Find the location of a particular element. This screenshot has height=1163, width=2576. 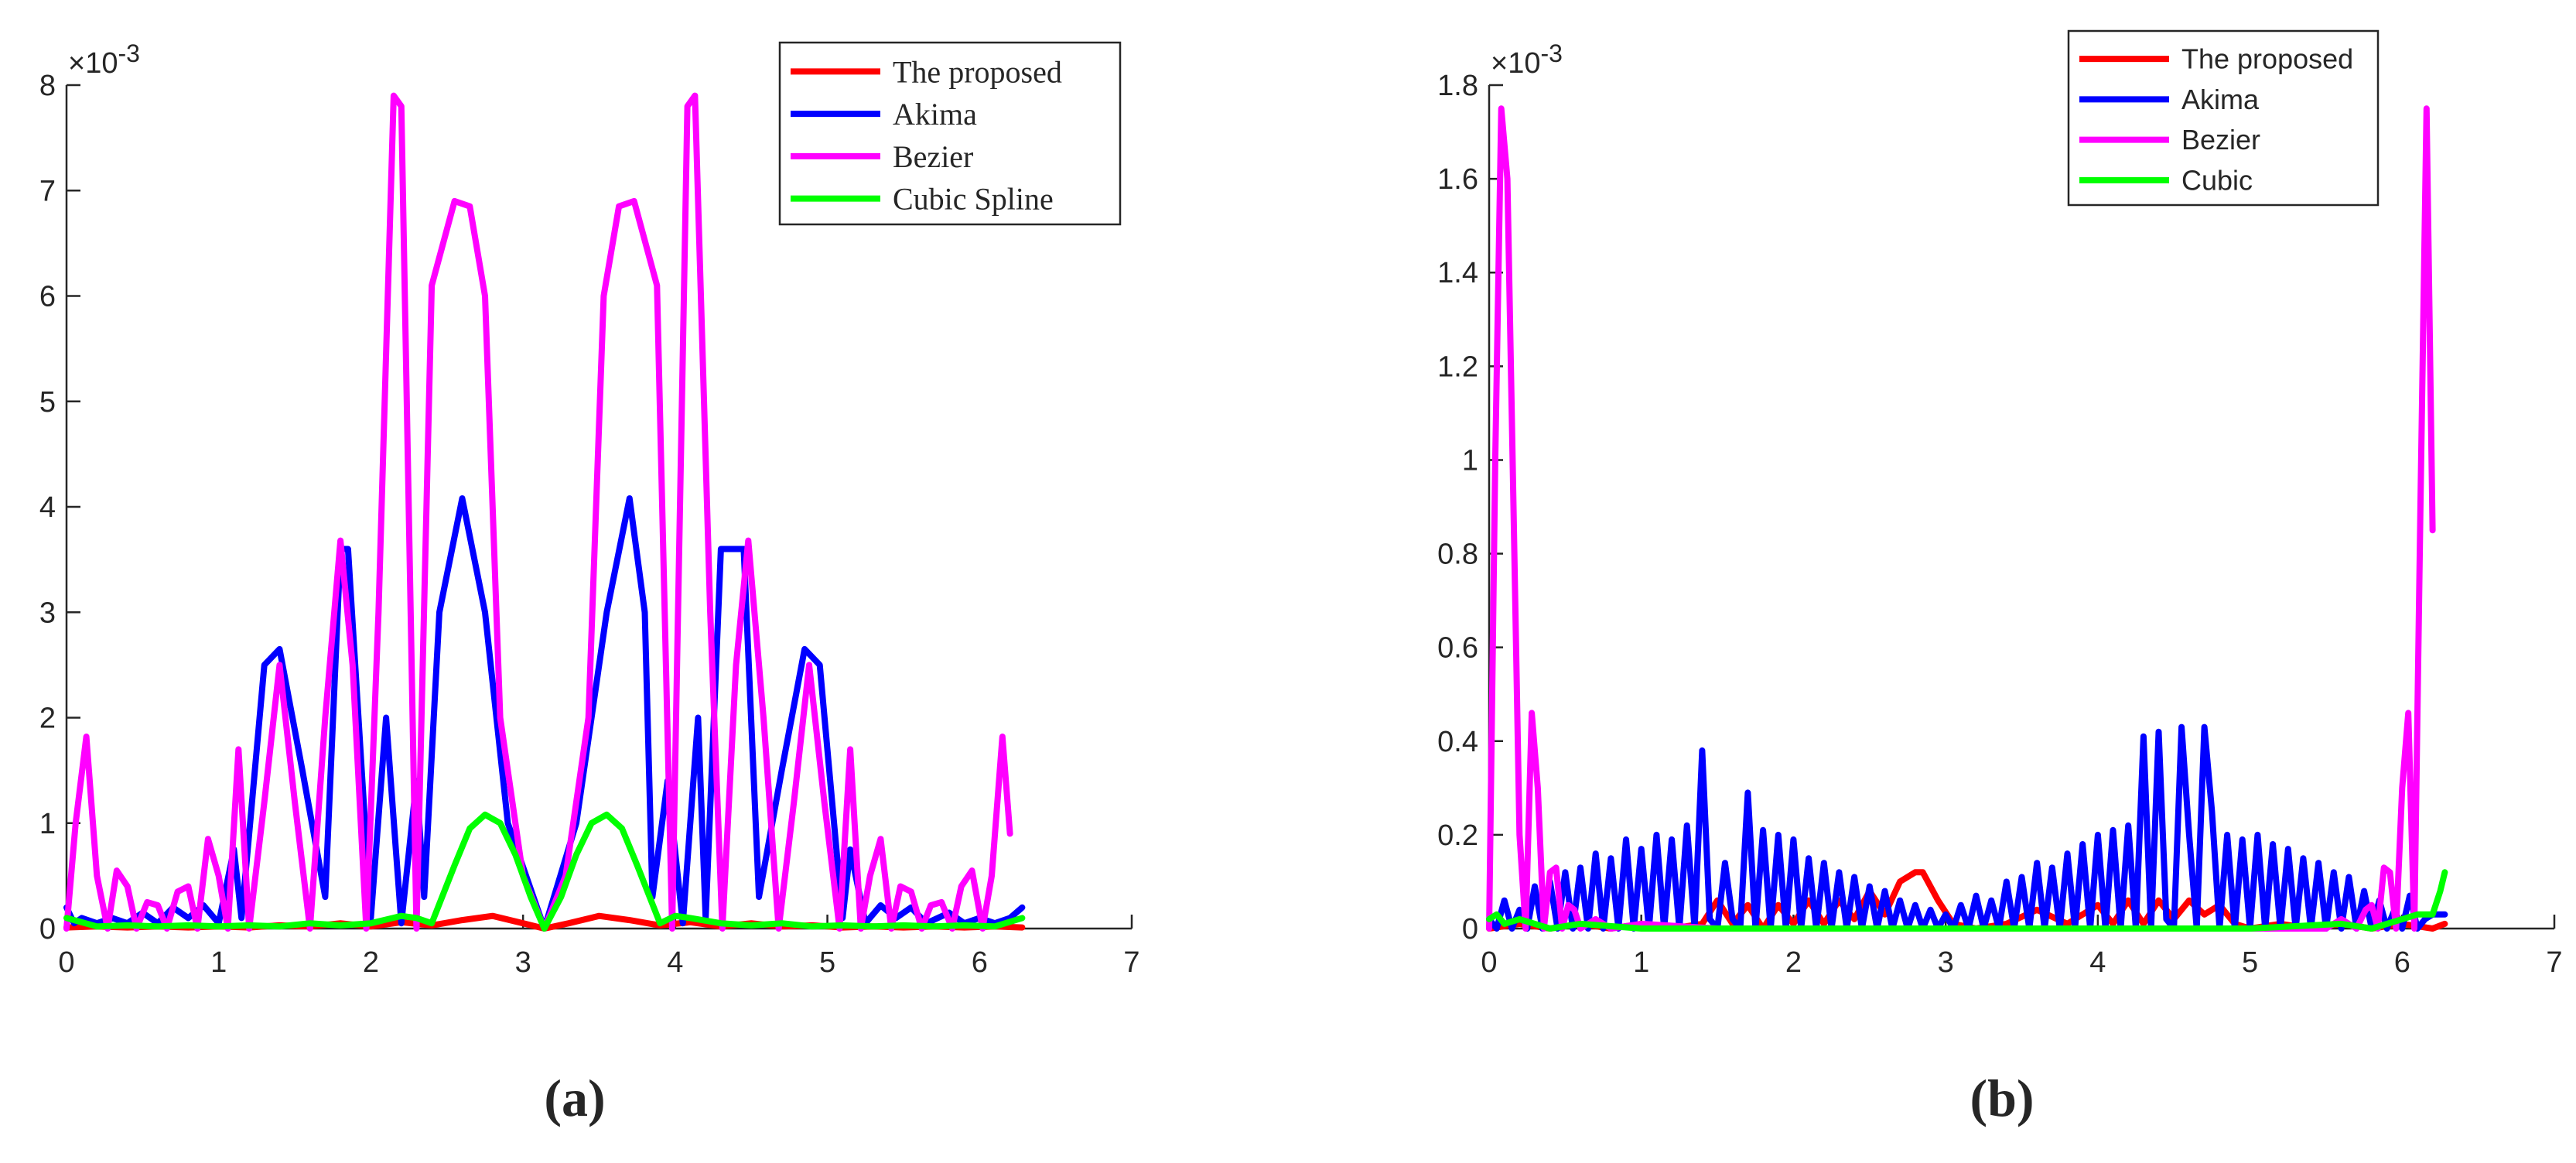

legend-label-cubic: Cubic is located at coordinates (2217, 180).